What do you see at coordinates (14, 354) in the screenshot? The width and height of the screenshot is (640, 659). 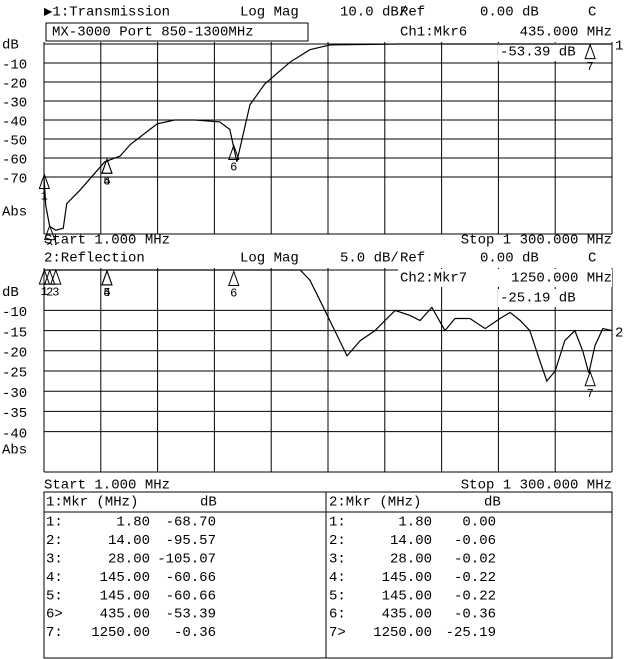 I see `y-tick-label: -20` at bounding box center [14, 354].